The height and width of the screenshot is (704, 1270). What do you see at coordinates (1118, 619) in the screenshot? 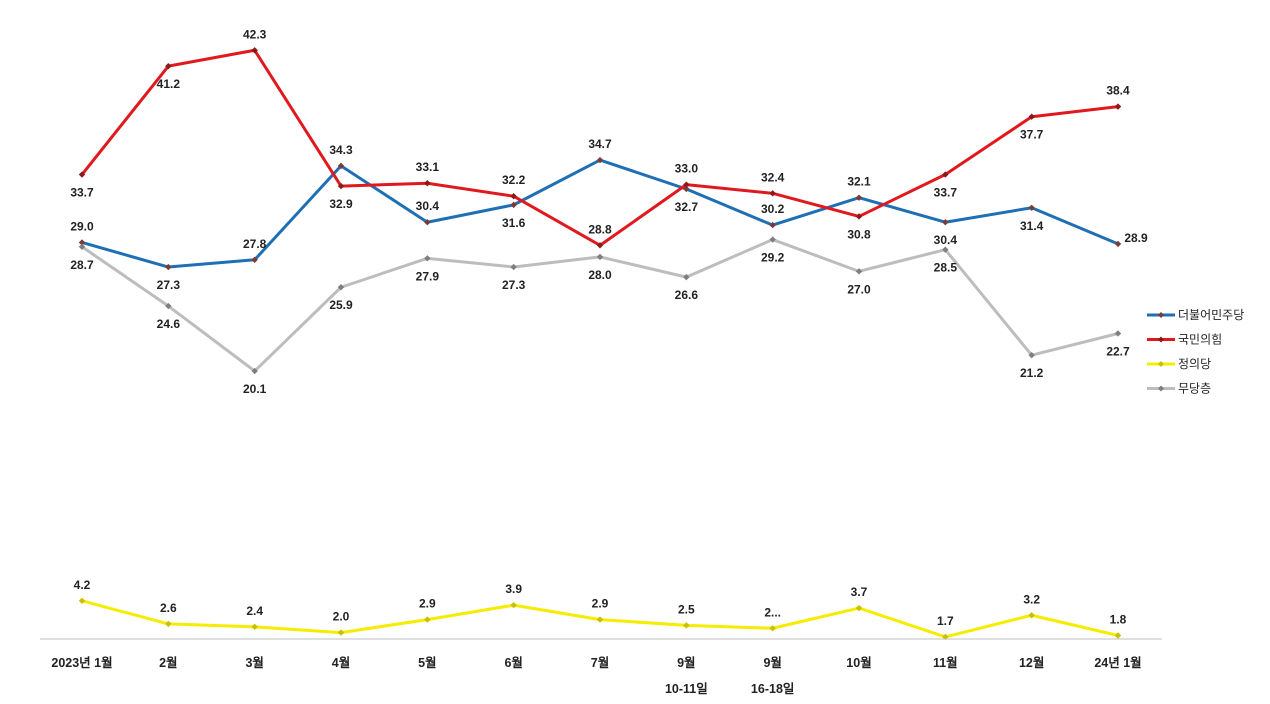
I see `data-label: 1.8` at bounding box center [1118, 619].